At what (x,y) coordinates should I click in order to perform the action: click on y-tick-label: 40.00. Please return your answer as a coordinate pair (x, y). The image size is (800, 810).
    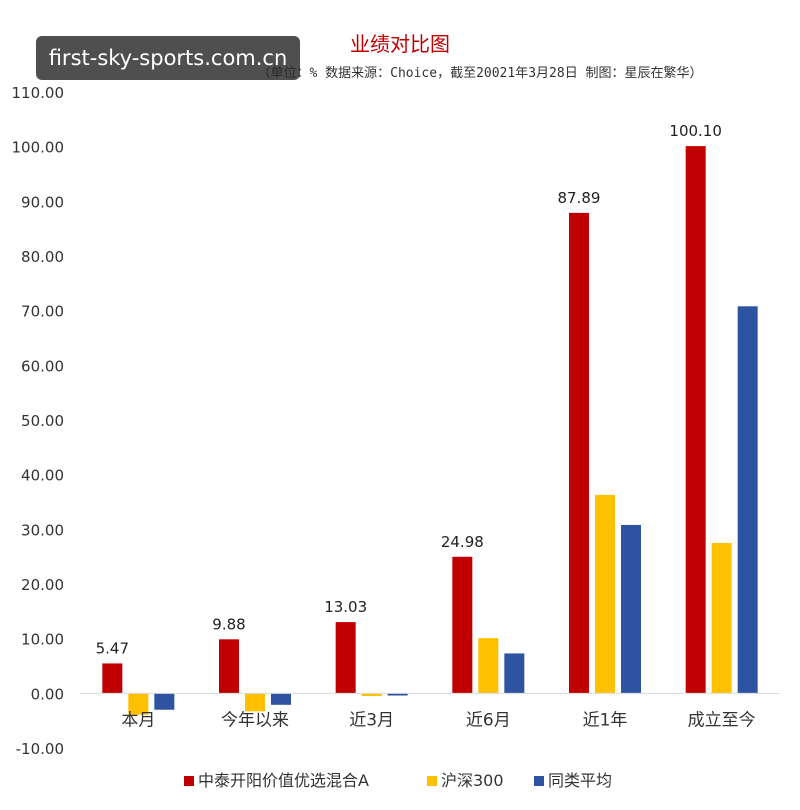
    Looking at the image, I should click on (42, 476).